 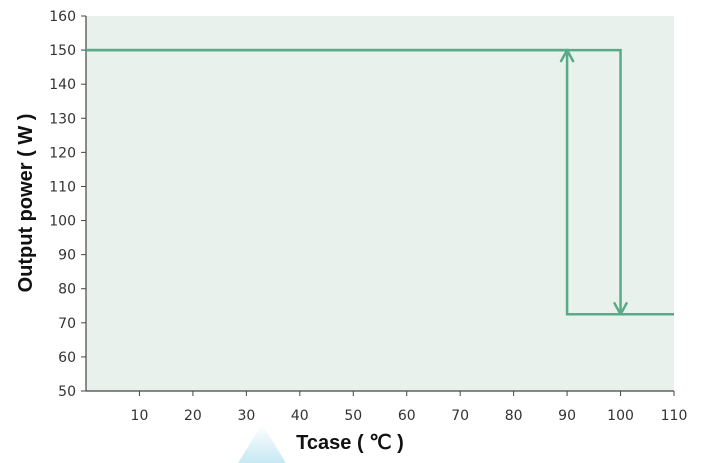 I want to click on watermark-shape, so click(x=262, y=443).